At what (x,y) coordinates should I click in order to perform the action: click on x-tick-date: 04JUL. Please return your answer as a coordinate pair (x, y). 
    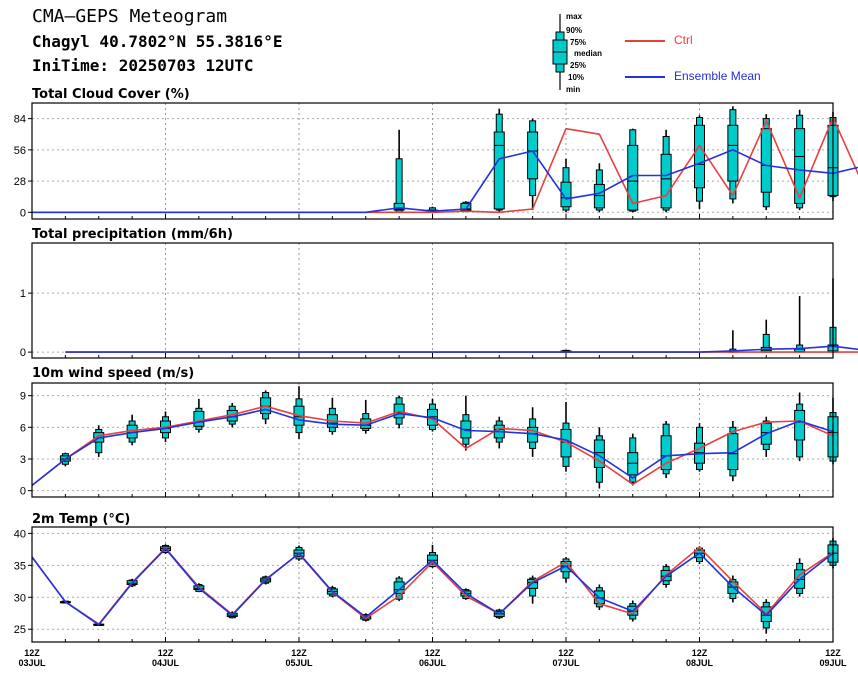
    Looking at the image, I should click on (165, 663).